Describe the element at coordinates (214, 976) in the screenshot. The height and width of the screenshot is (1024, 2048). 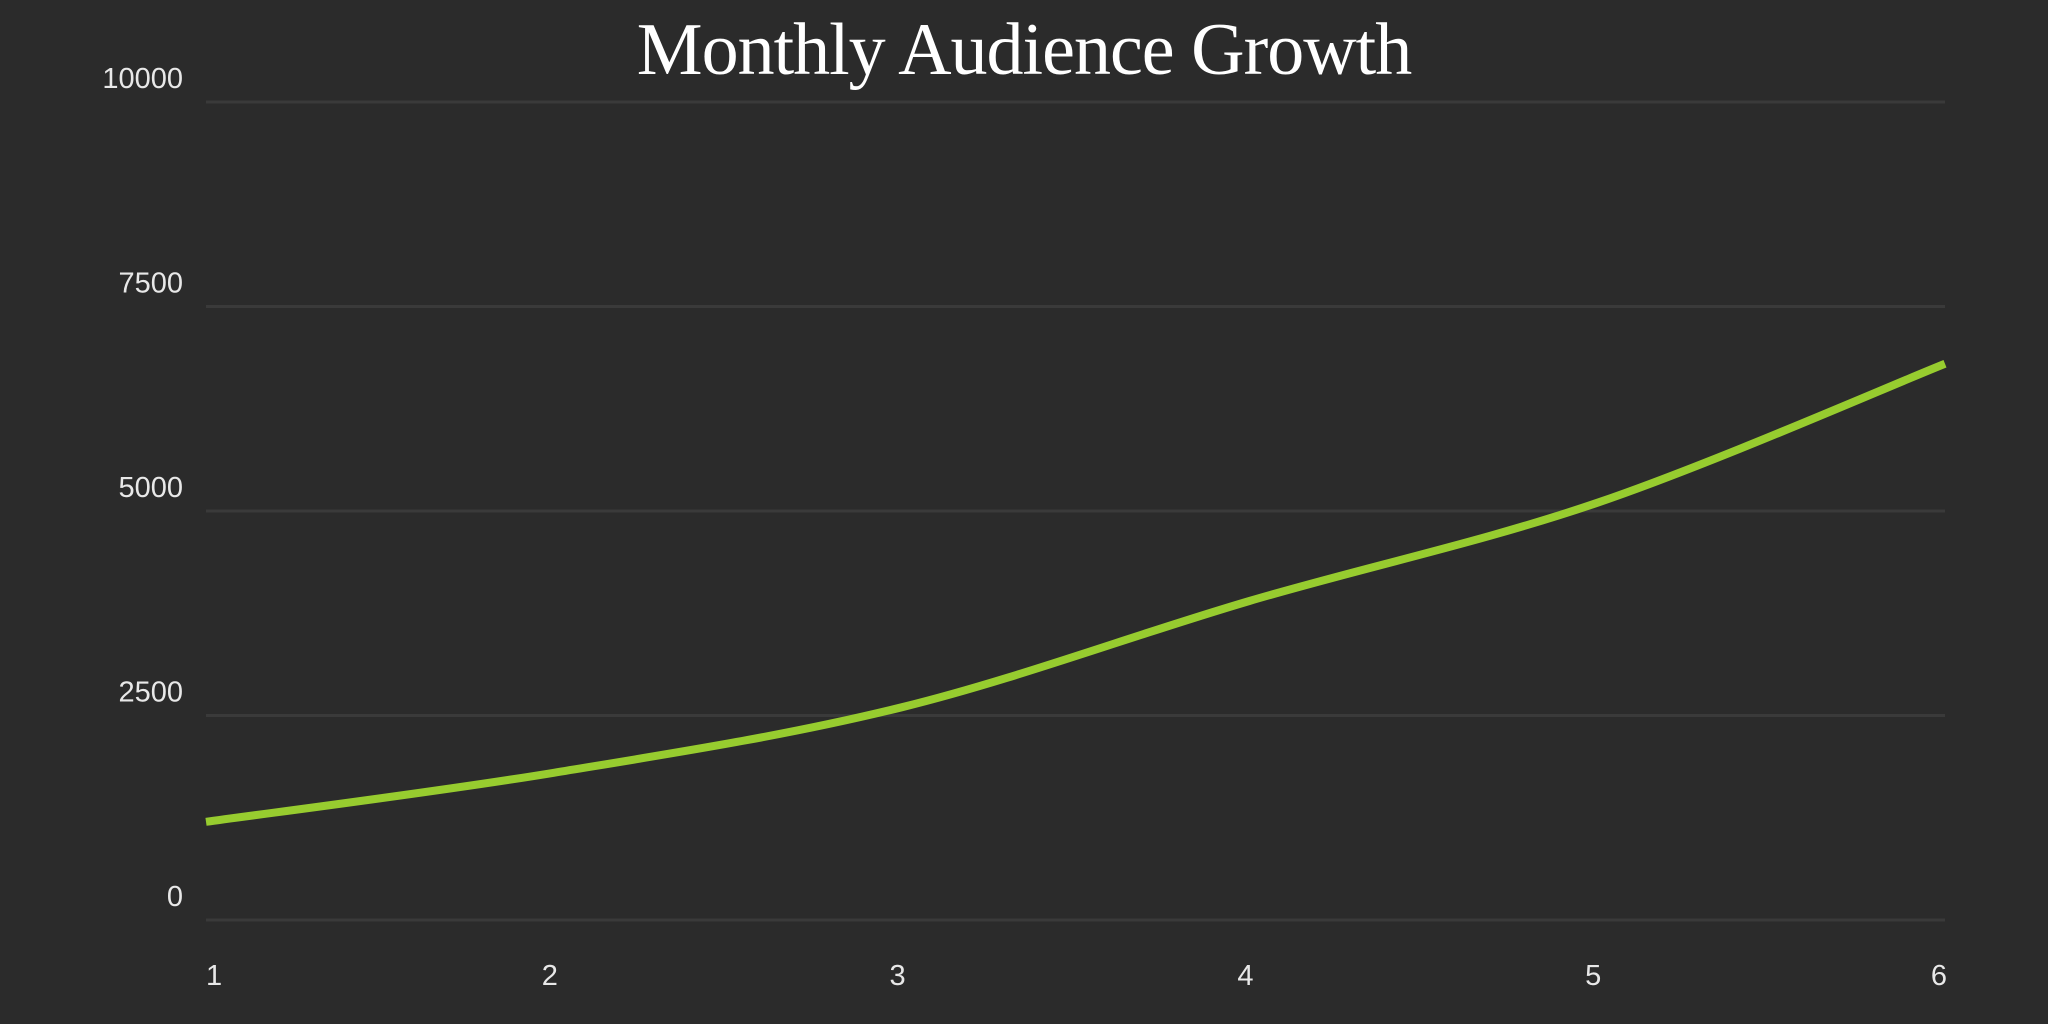
I see `x-tick-label: 1` at that location.